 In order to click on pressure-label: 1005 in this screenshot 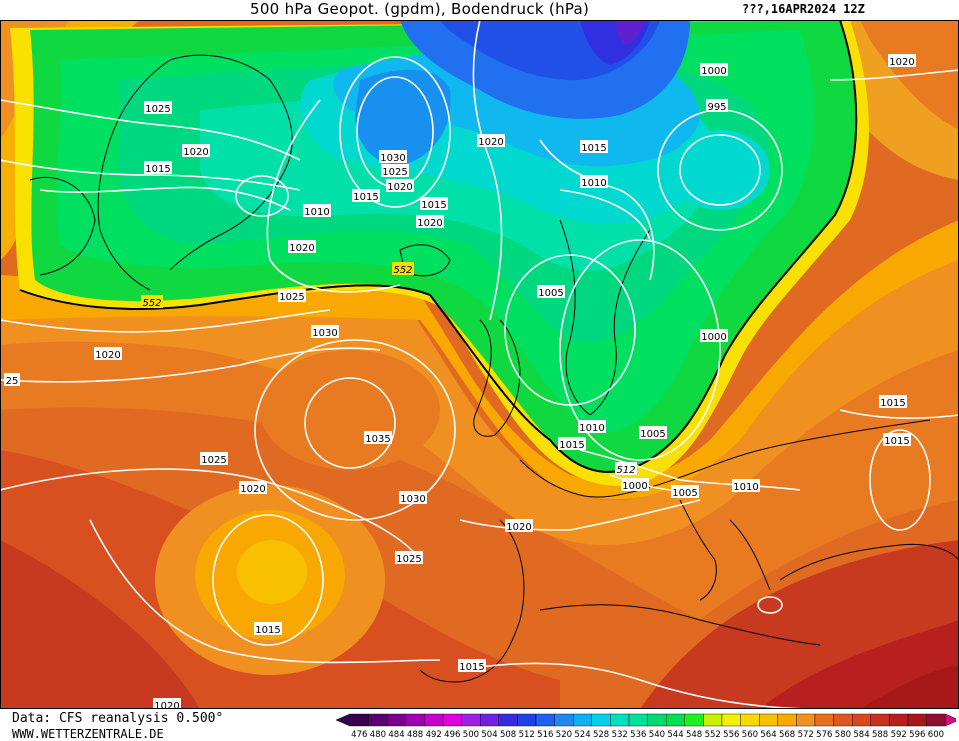, I will do `click(550, 293)`.